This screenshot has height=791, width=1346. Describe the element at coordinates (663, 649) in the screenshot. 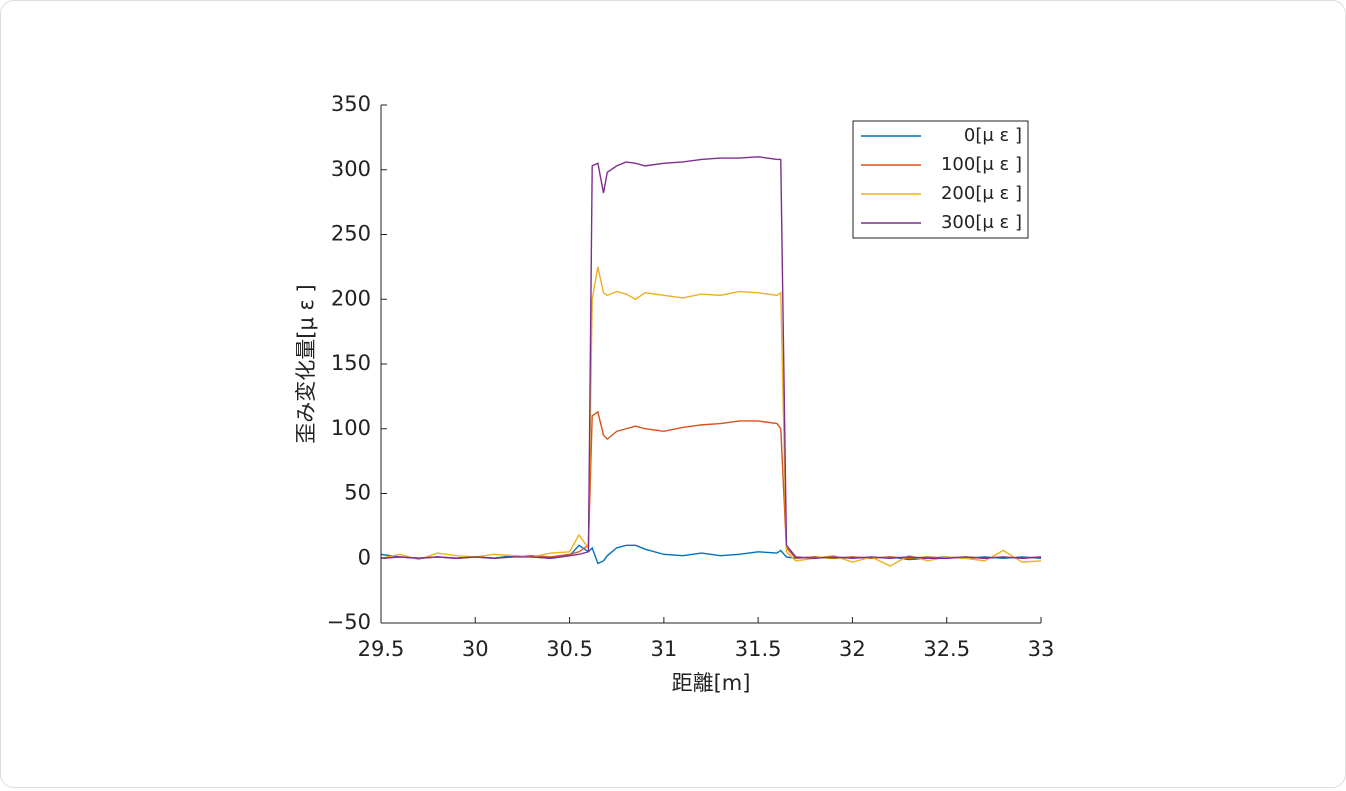

I see `x-tick-label: 31` at that location.